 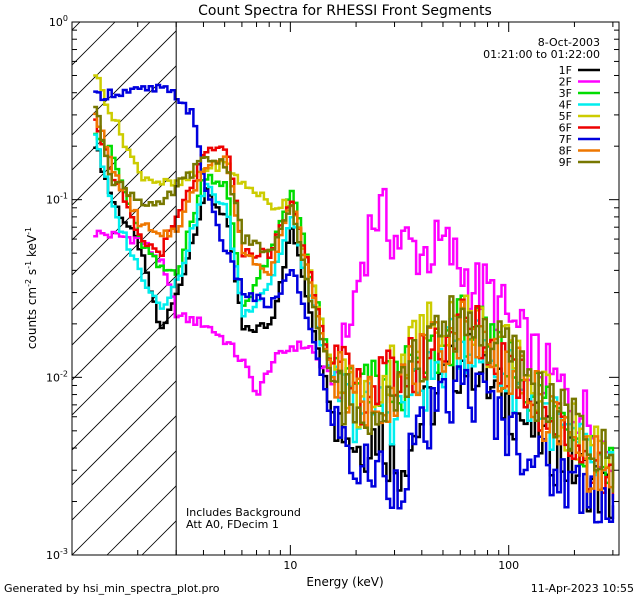 What do you see at coordinates (565, 162) in the screenshot?
I see `legend-label-9F: 9F` at bounding box center [565, 162].